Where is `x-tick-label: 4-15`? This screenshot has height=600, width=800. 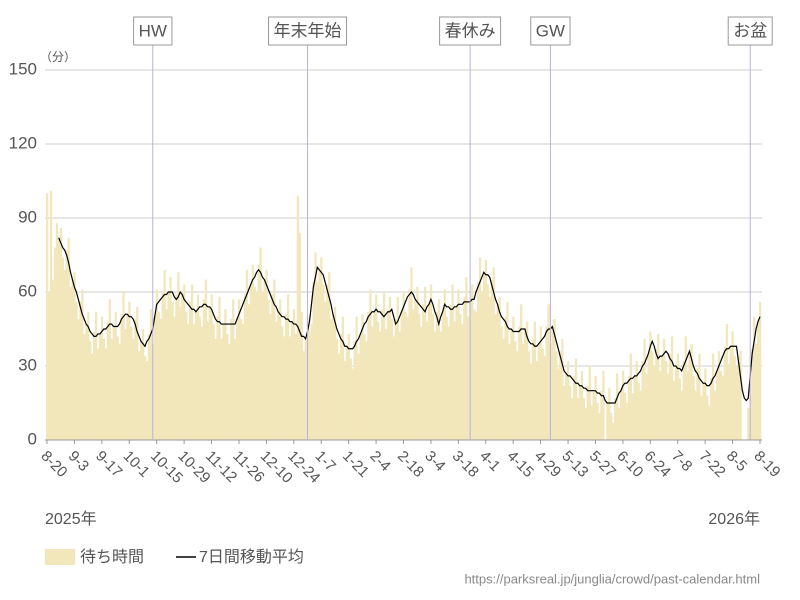
x-tick-label: 4-15 is located at coordinates (520, 464).